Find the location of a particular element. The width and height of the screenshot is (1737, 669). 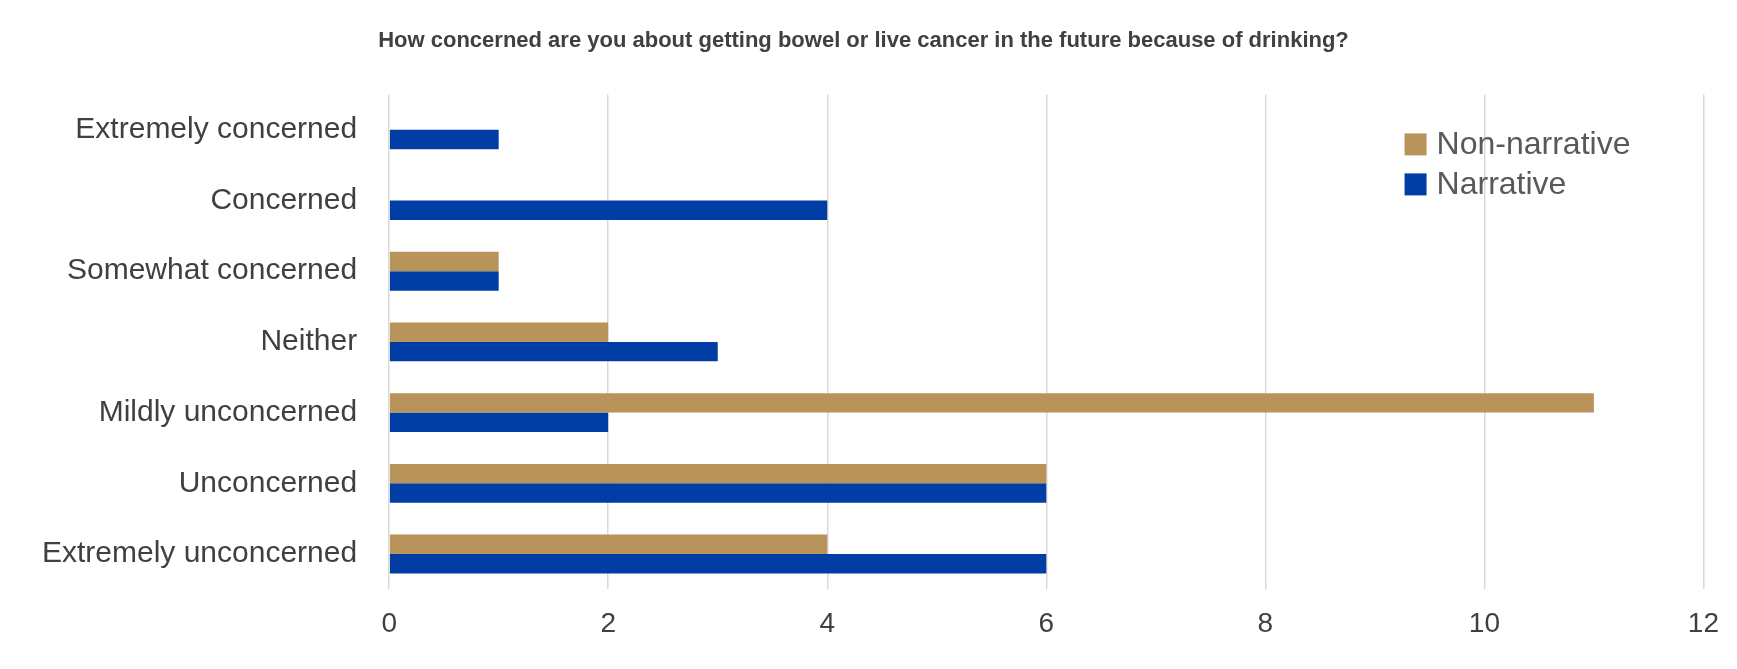

x-tick-label: 12 is located at coordinates (1703, 622).